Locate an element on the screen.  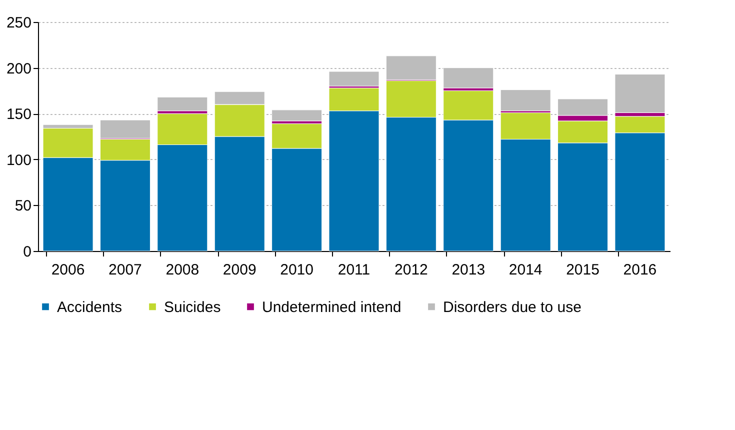
x-tick-label: 2015 is located at coordinates (583, 270).